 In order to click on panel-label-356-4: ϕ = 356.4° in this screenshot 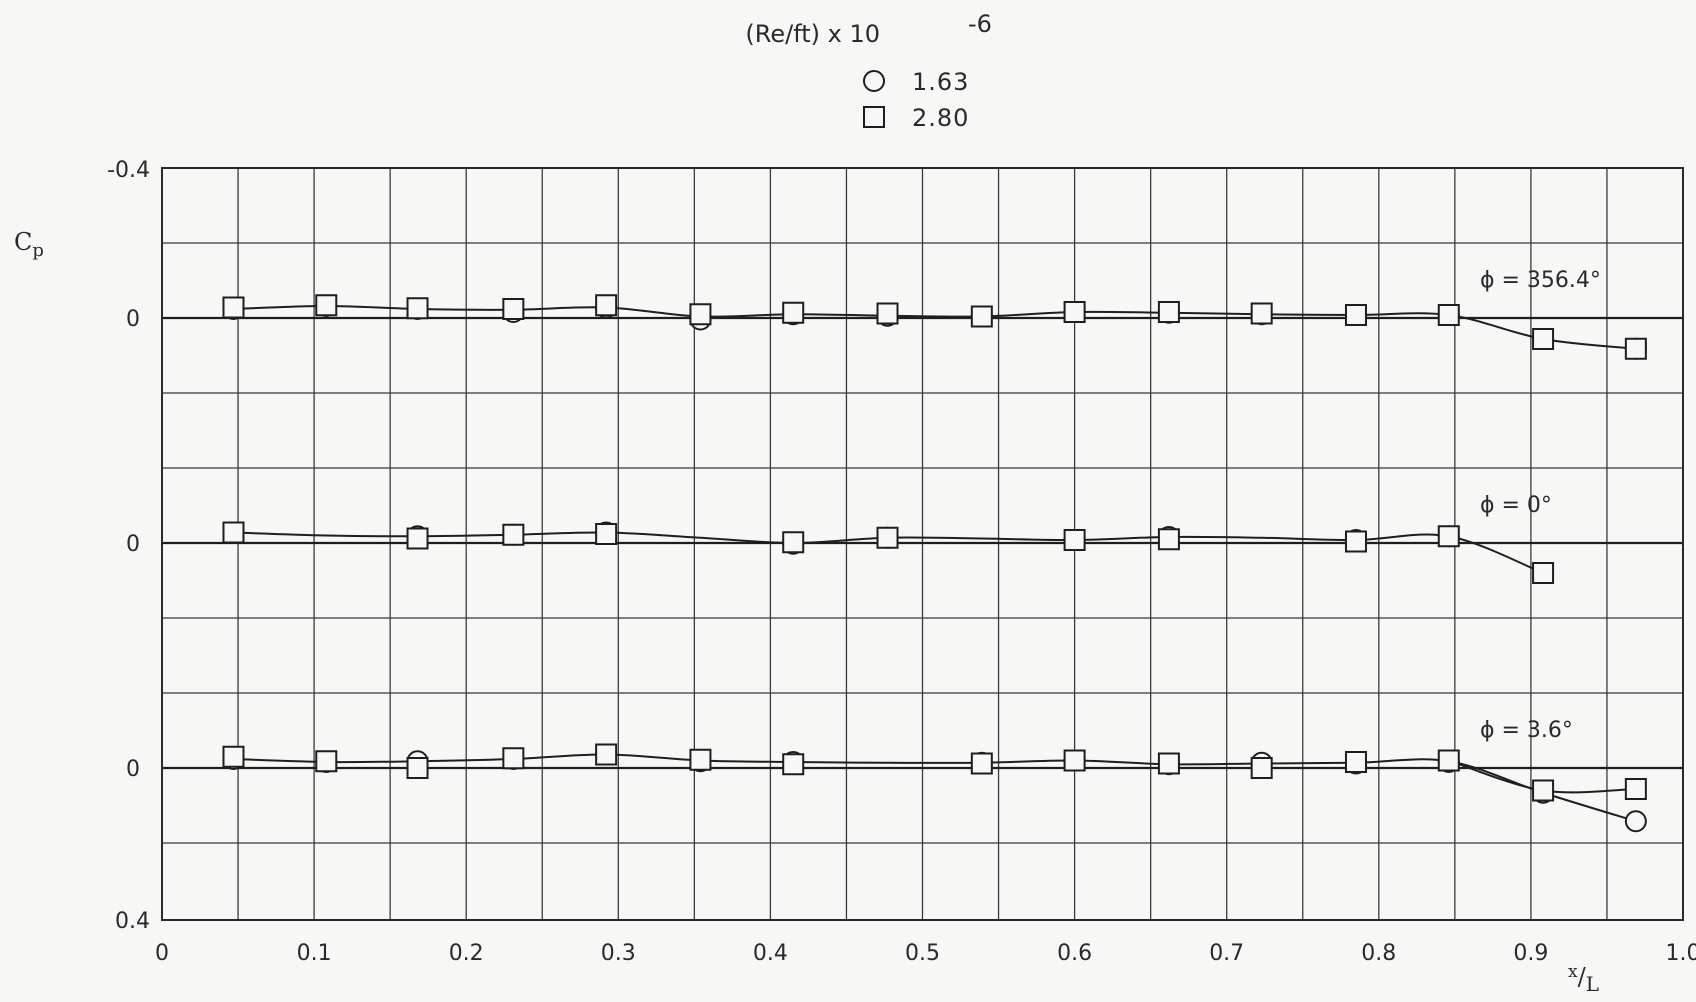, I will do `click(1540, 280)`.